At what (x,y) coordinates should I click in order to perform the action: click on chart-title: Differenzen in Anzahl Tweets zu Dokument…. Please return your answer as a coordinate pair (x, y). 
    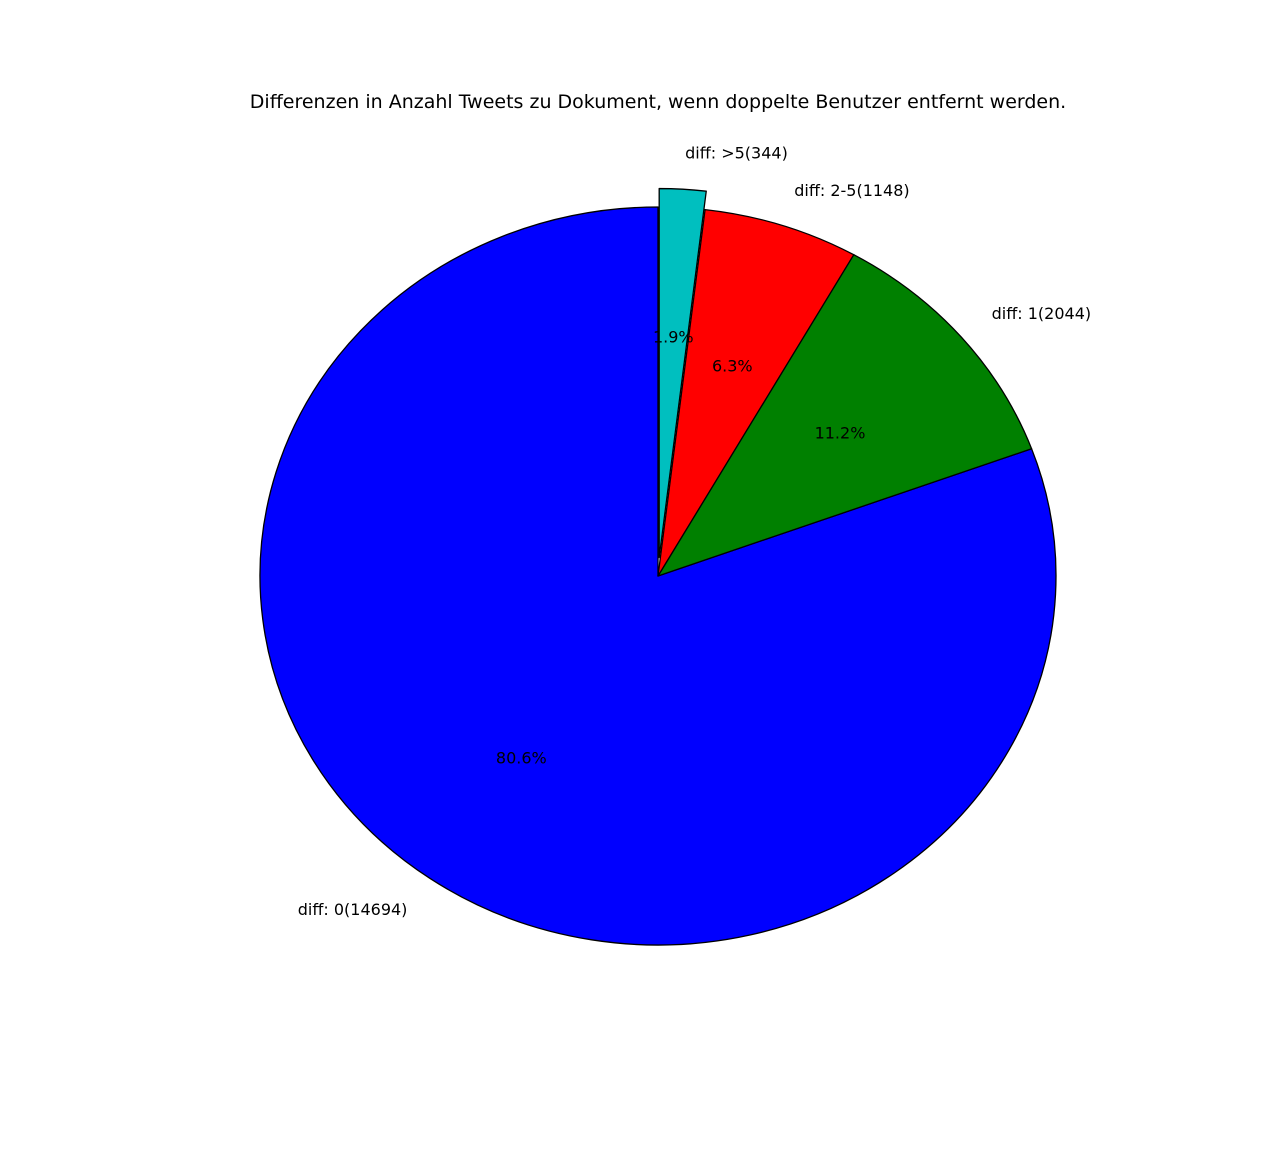
    Looking at the image, I should click on (658, 102).